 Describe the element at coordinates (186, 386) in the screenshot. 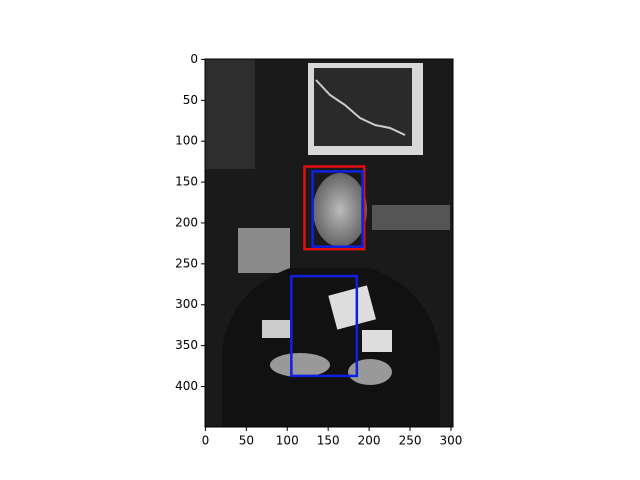

I see `y-tick-label: 400` at that location.